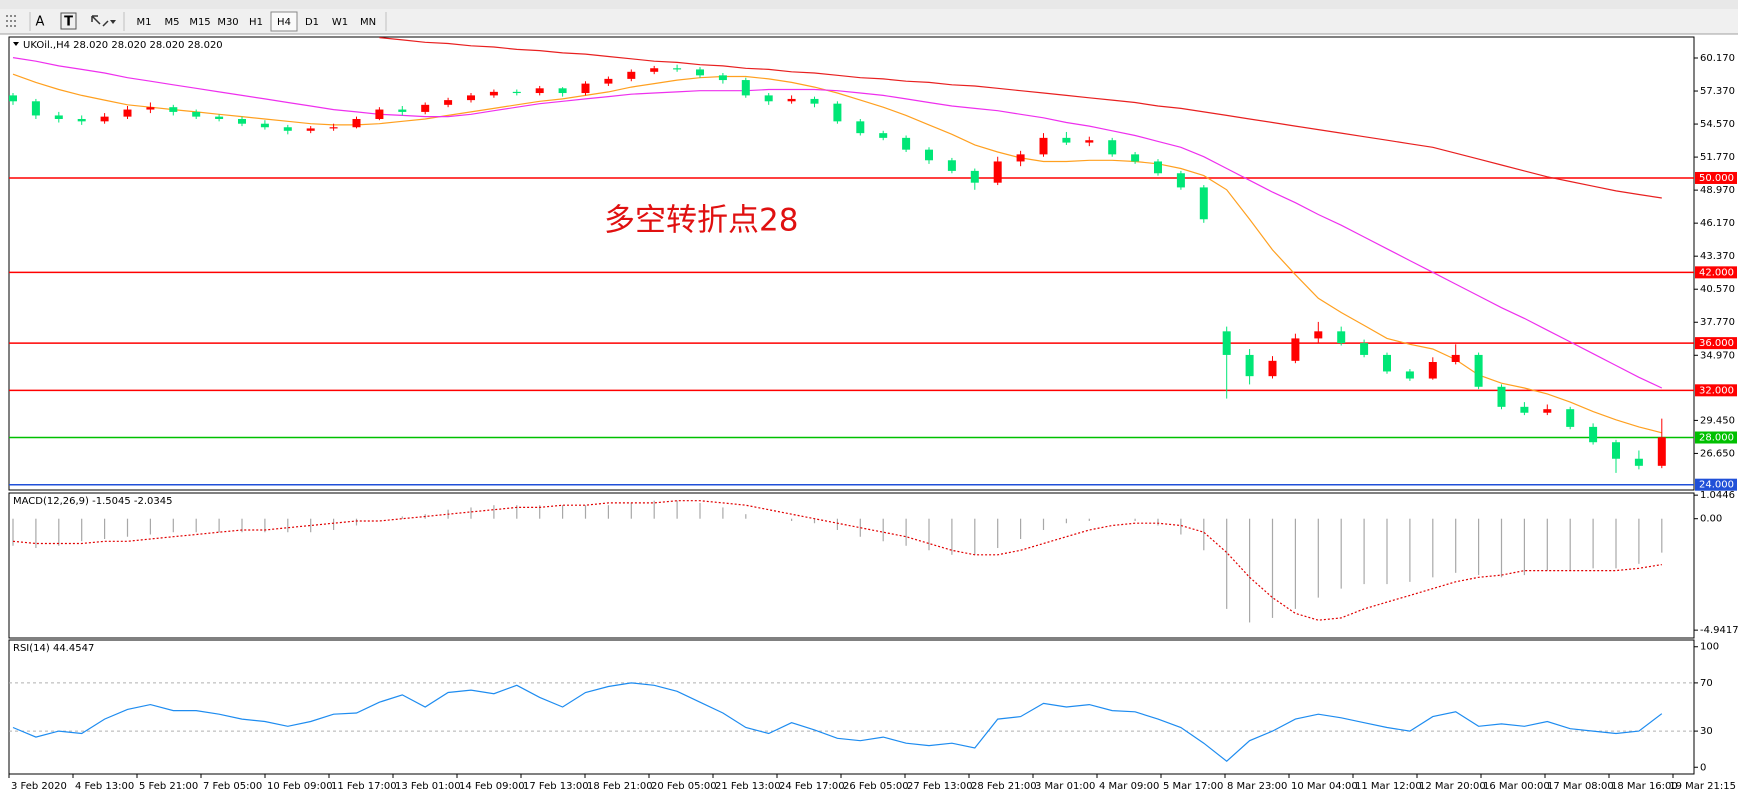 The image size is (1738, 796). Describe the element at coordinates (869, 4) in the screenshot. I see `top-strip` at that location.